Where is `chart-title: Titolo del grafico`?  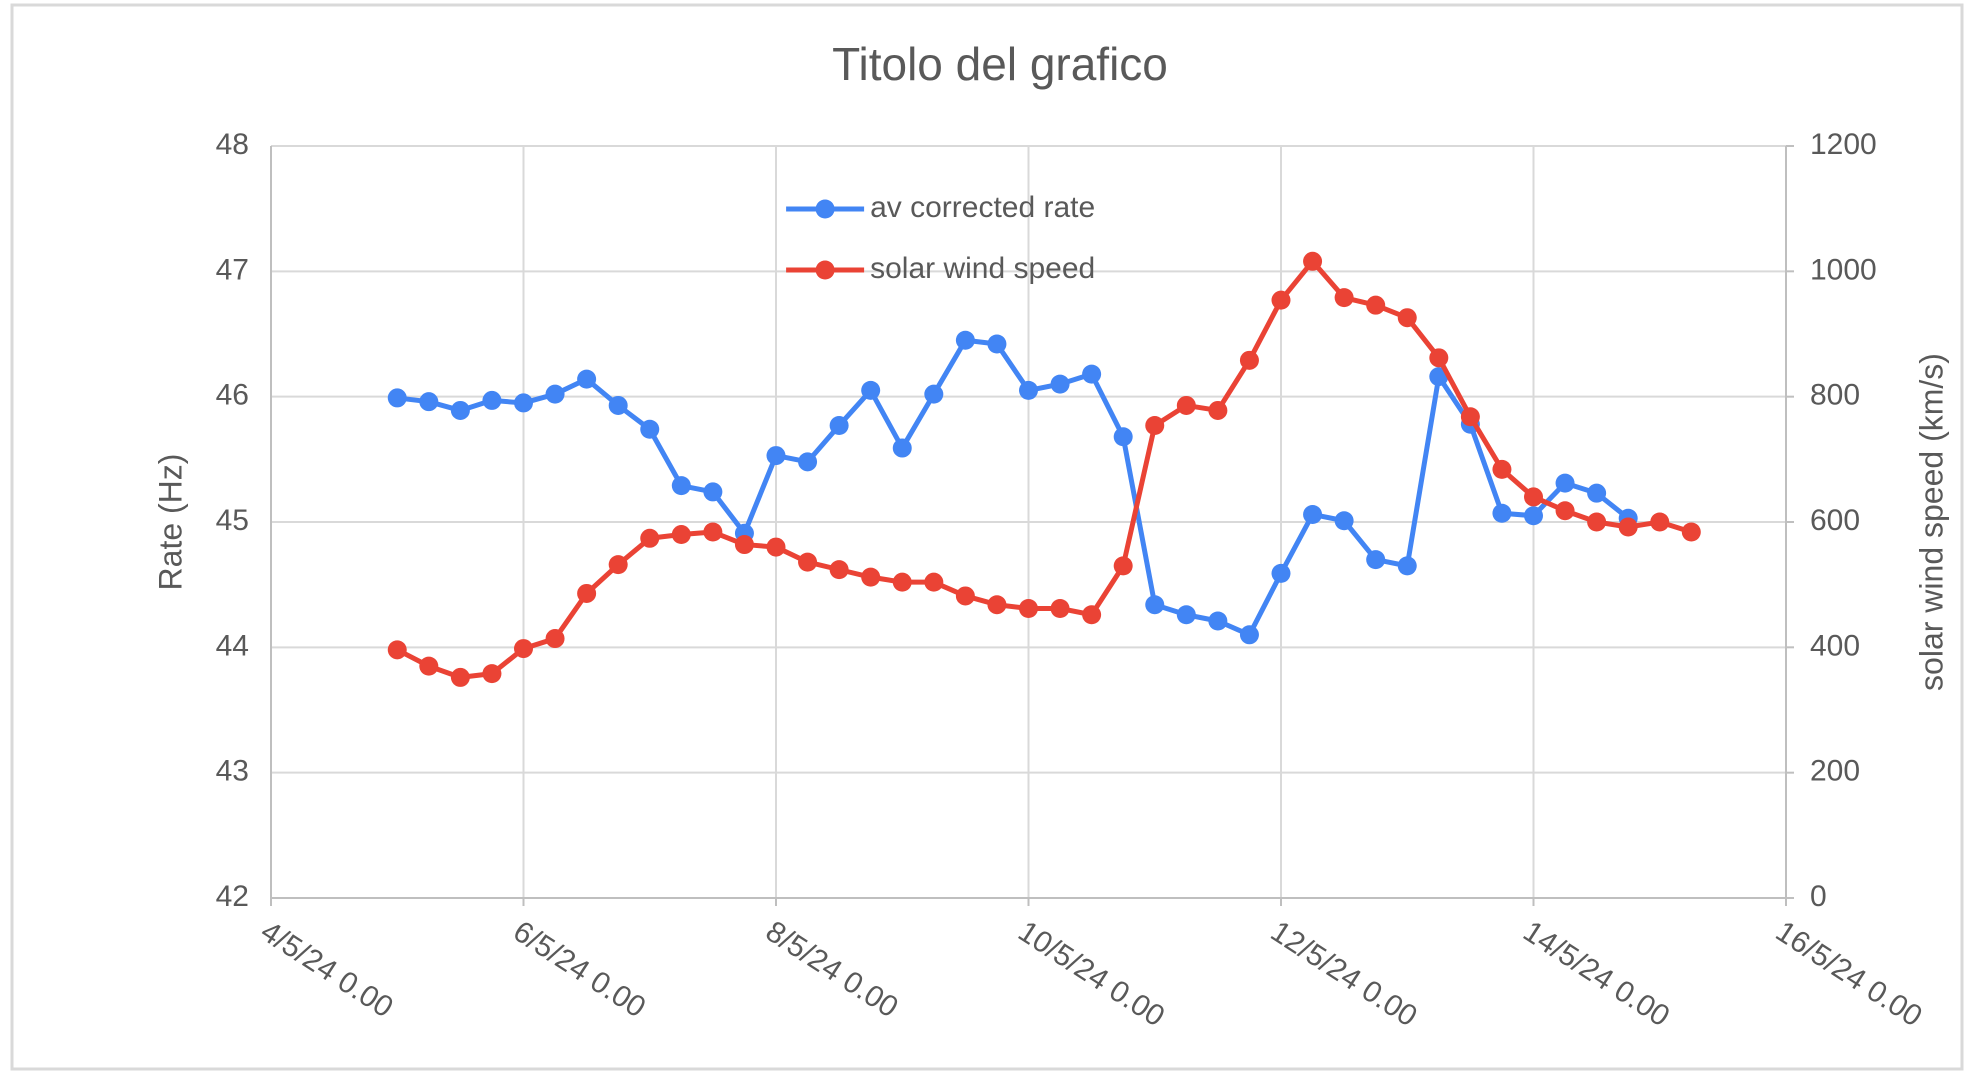
chart-title: Titolo del grafico is located at coordinates (1000, 64).